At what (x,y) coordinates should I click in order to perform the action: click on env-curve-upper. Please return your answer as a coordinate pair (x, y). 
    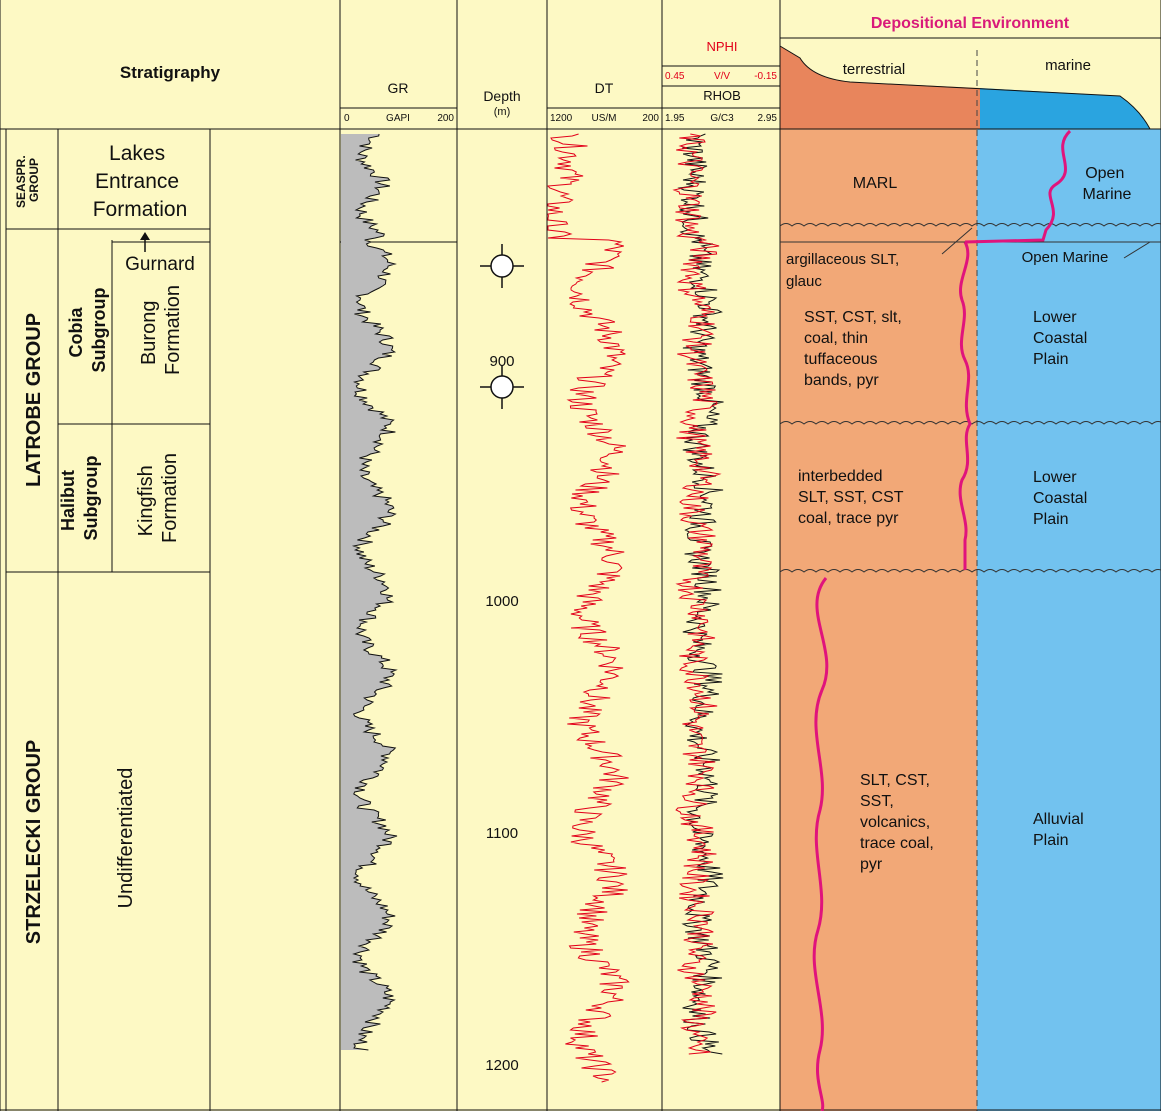
    Looking at the image, I should click on (1018, 186).